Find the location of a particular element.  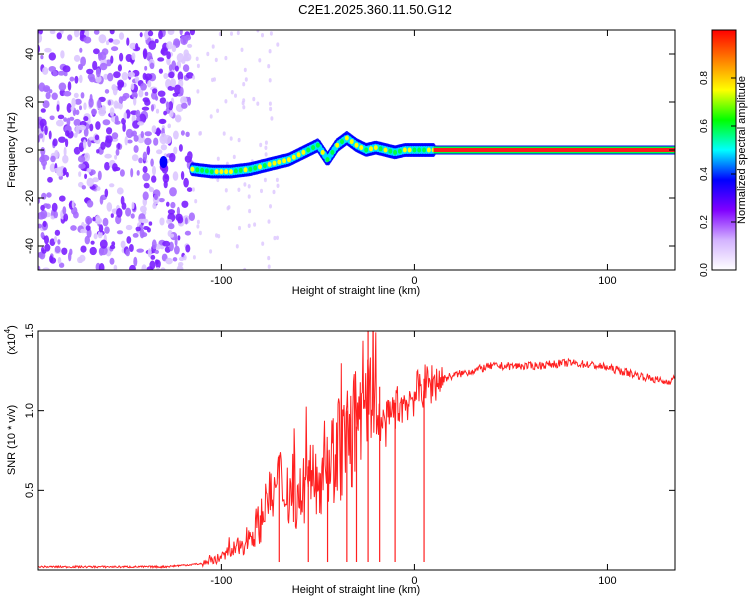

snr-x-tick-label: -100 is located at coordinates (221, 581).